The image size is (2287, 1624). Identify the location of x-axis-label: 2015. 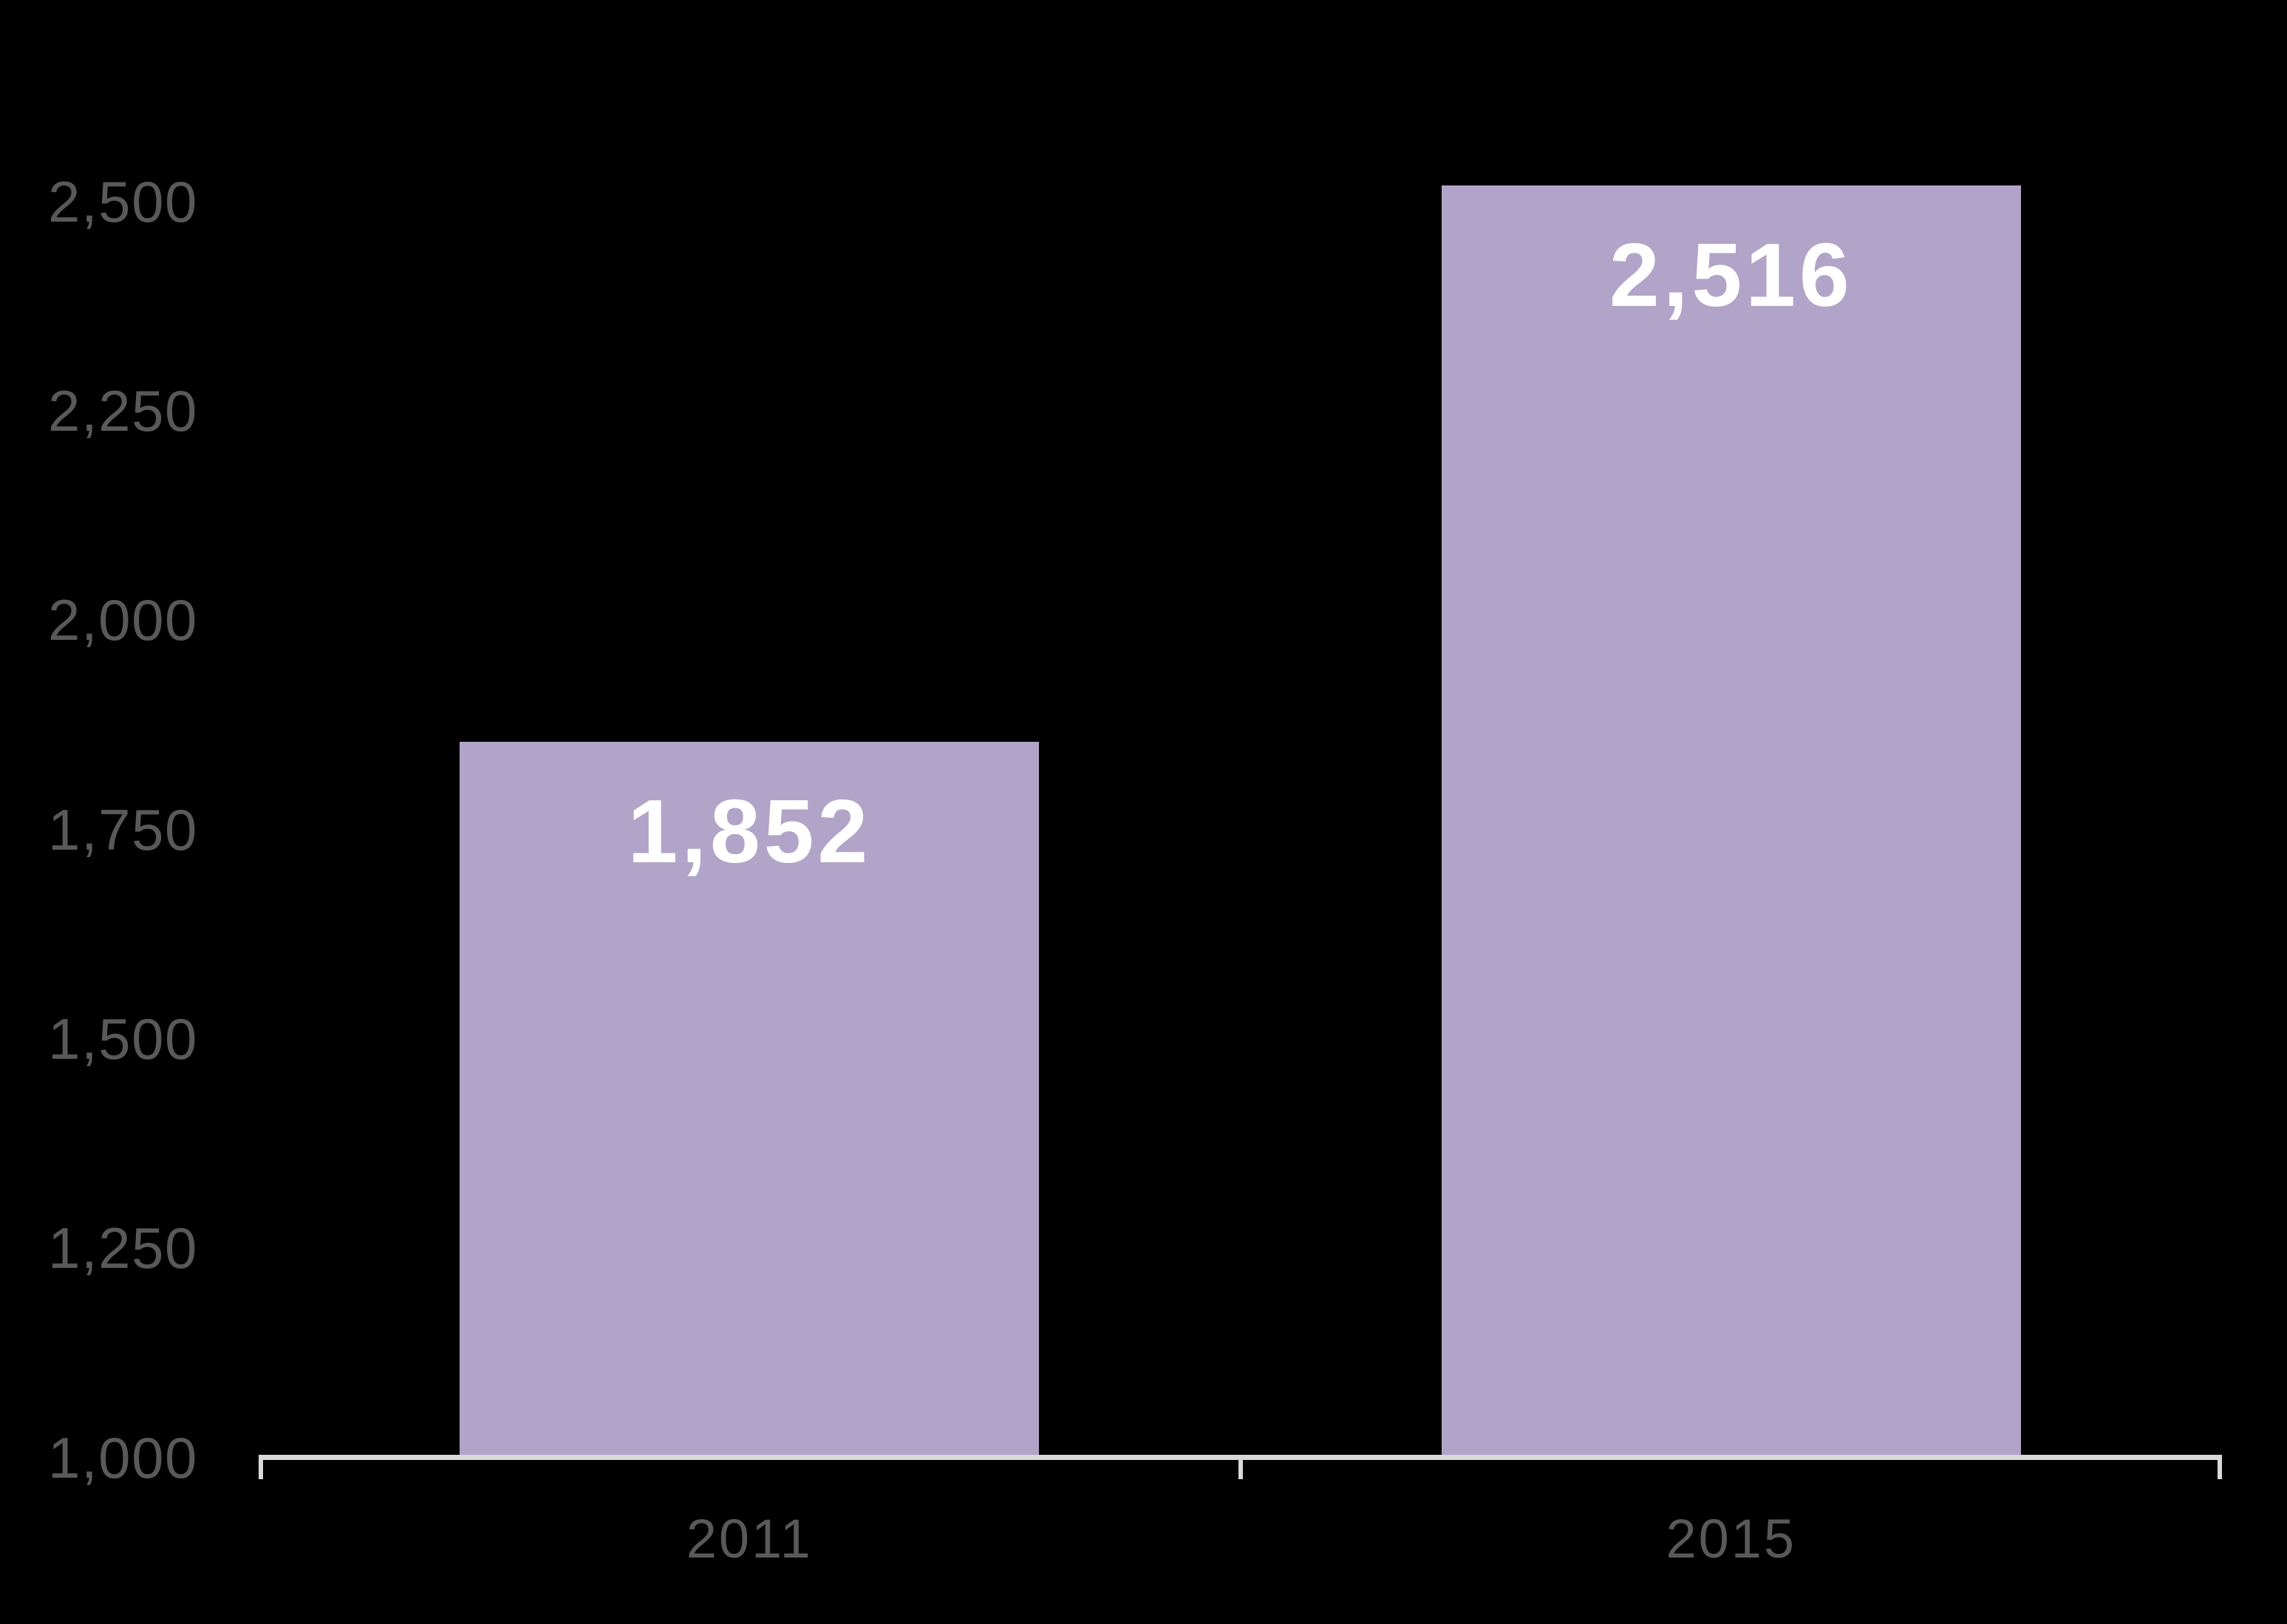
(1731, 1538).